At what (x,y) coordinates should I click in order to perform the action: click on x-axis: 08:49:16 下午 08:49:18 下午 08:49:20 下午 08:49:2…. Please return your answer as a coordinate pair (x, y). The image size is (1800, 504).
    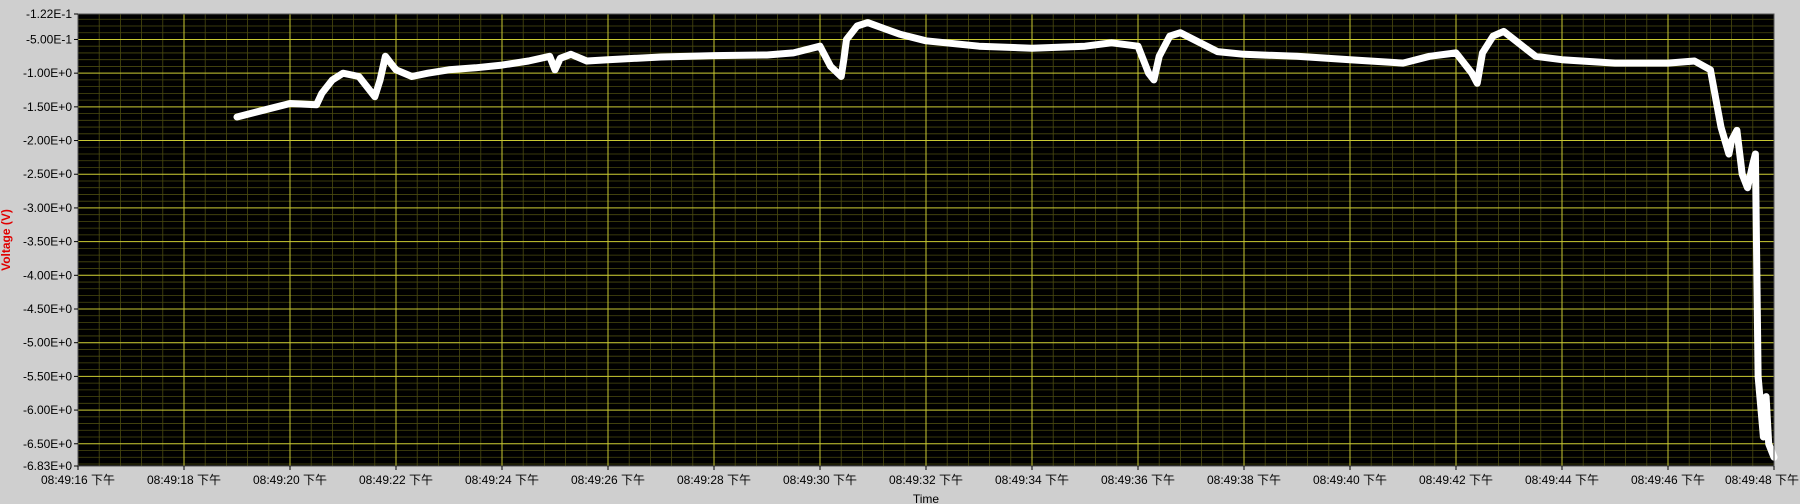
    Looking at the image, I should click on (920, 476).